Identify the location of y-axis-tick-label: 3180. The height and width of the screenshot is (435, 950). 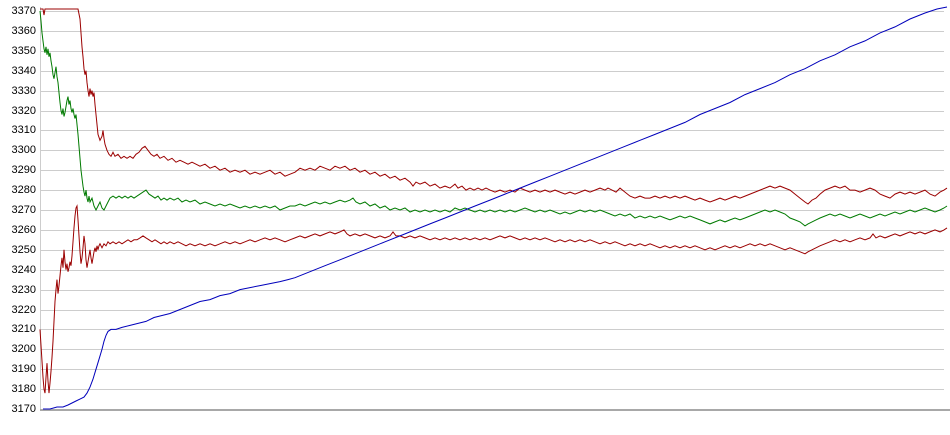
(23, 389).